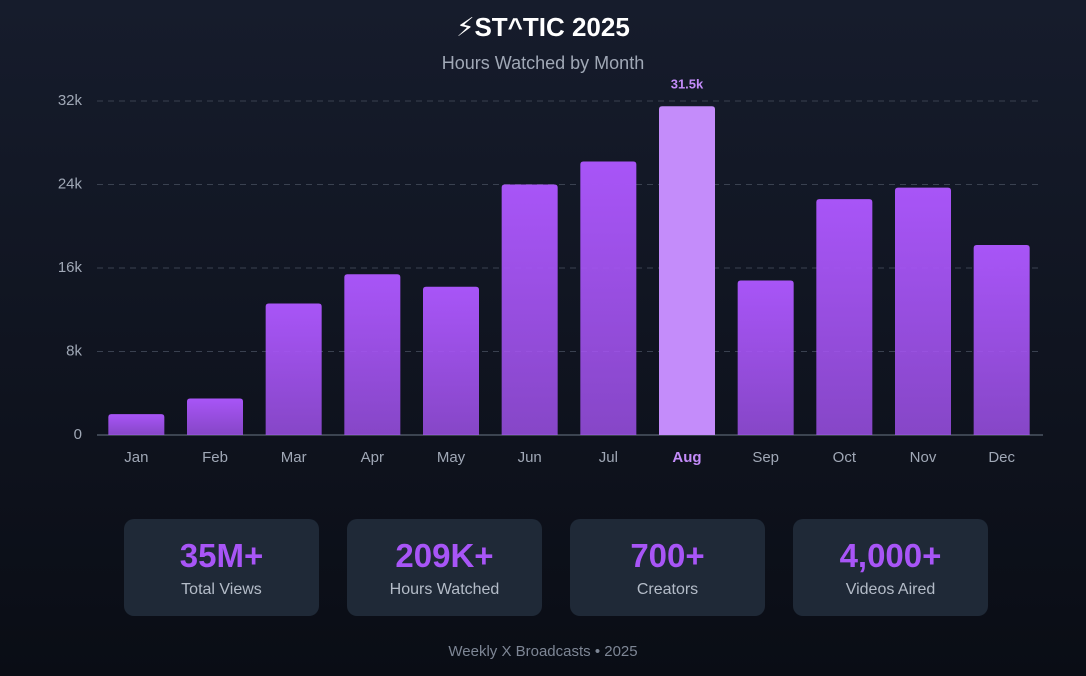 The width and height of the screenshot is (1086, 676). What do you see at coordinates (136, 457) in the screenshot?
I see `x-tick-label: Jan` at bounding box center [136, 457].